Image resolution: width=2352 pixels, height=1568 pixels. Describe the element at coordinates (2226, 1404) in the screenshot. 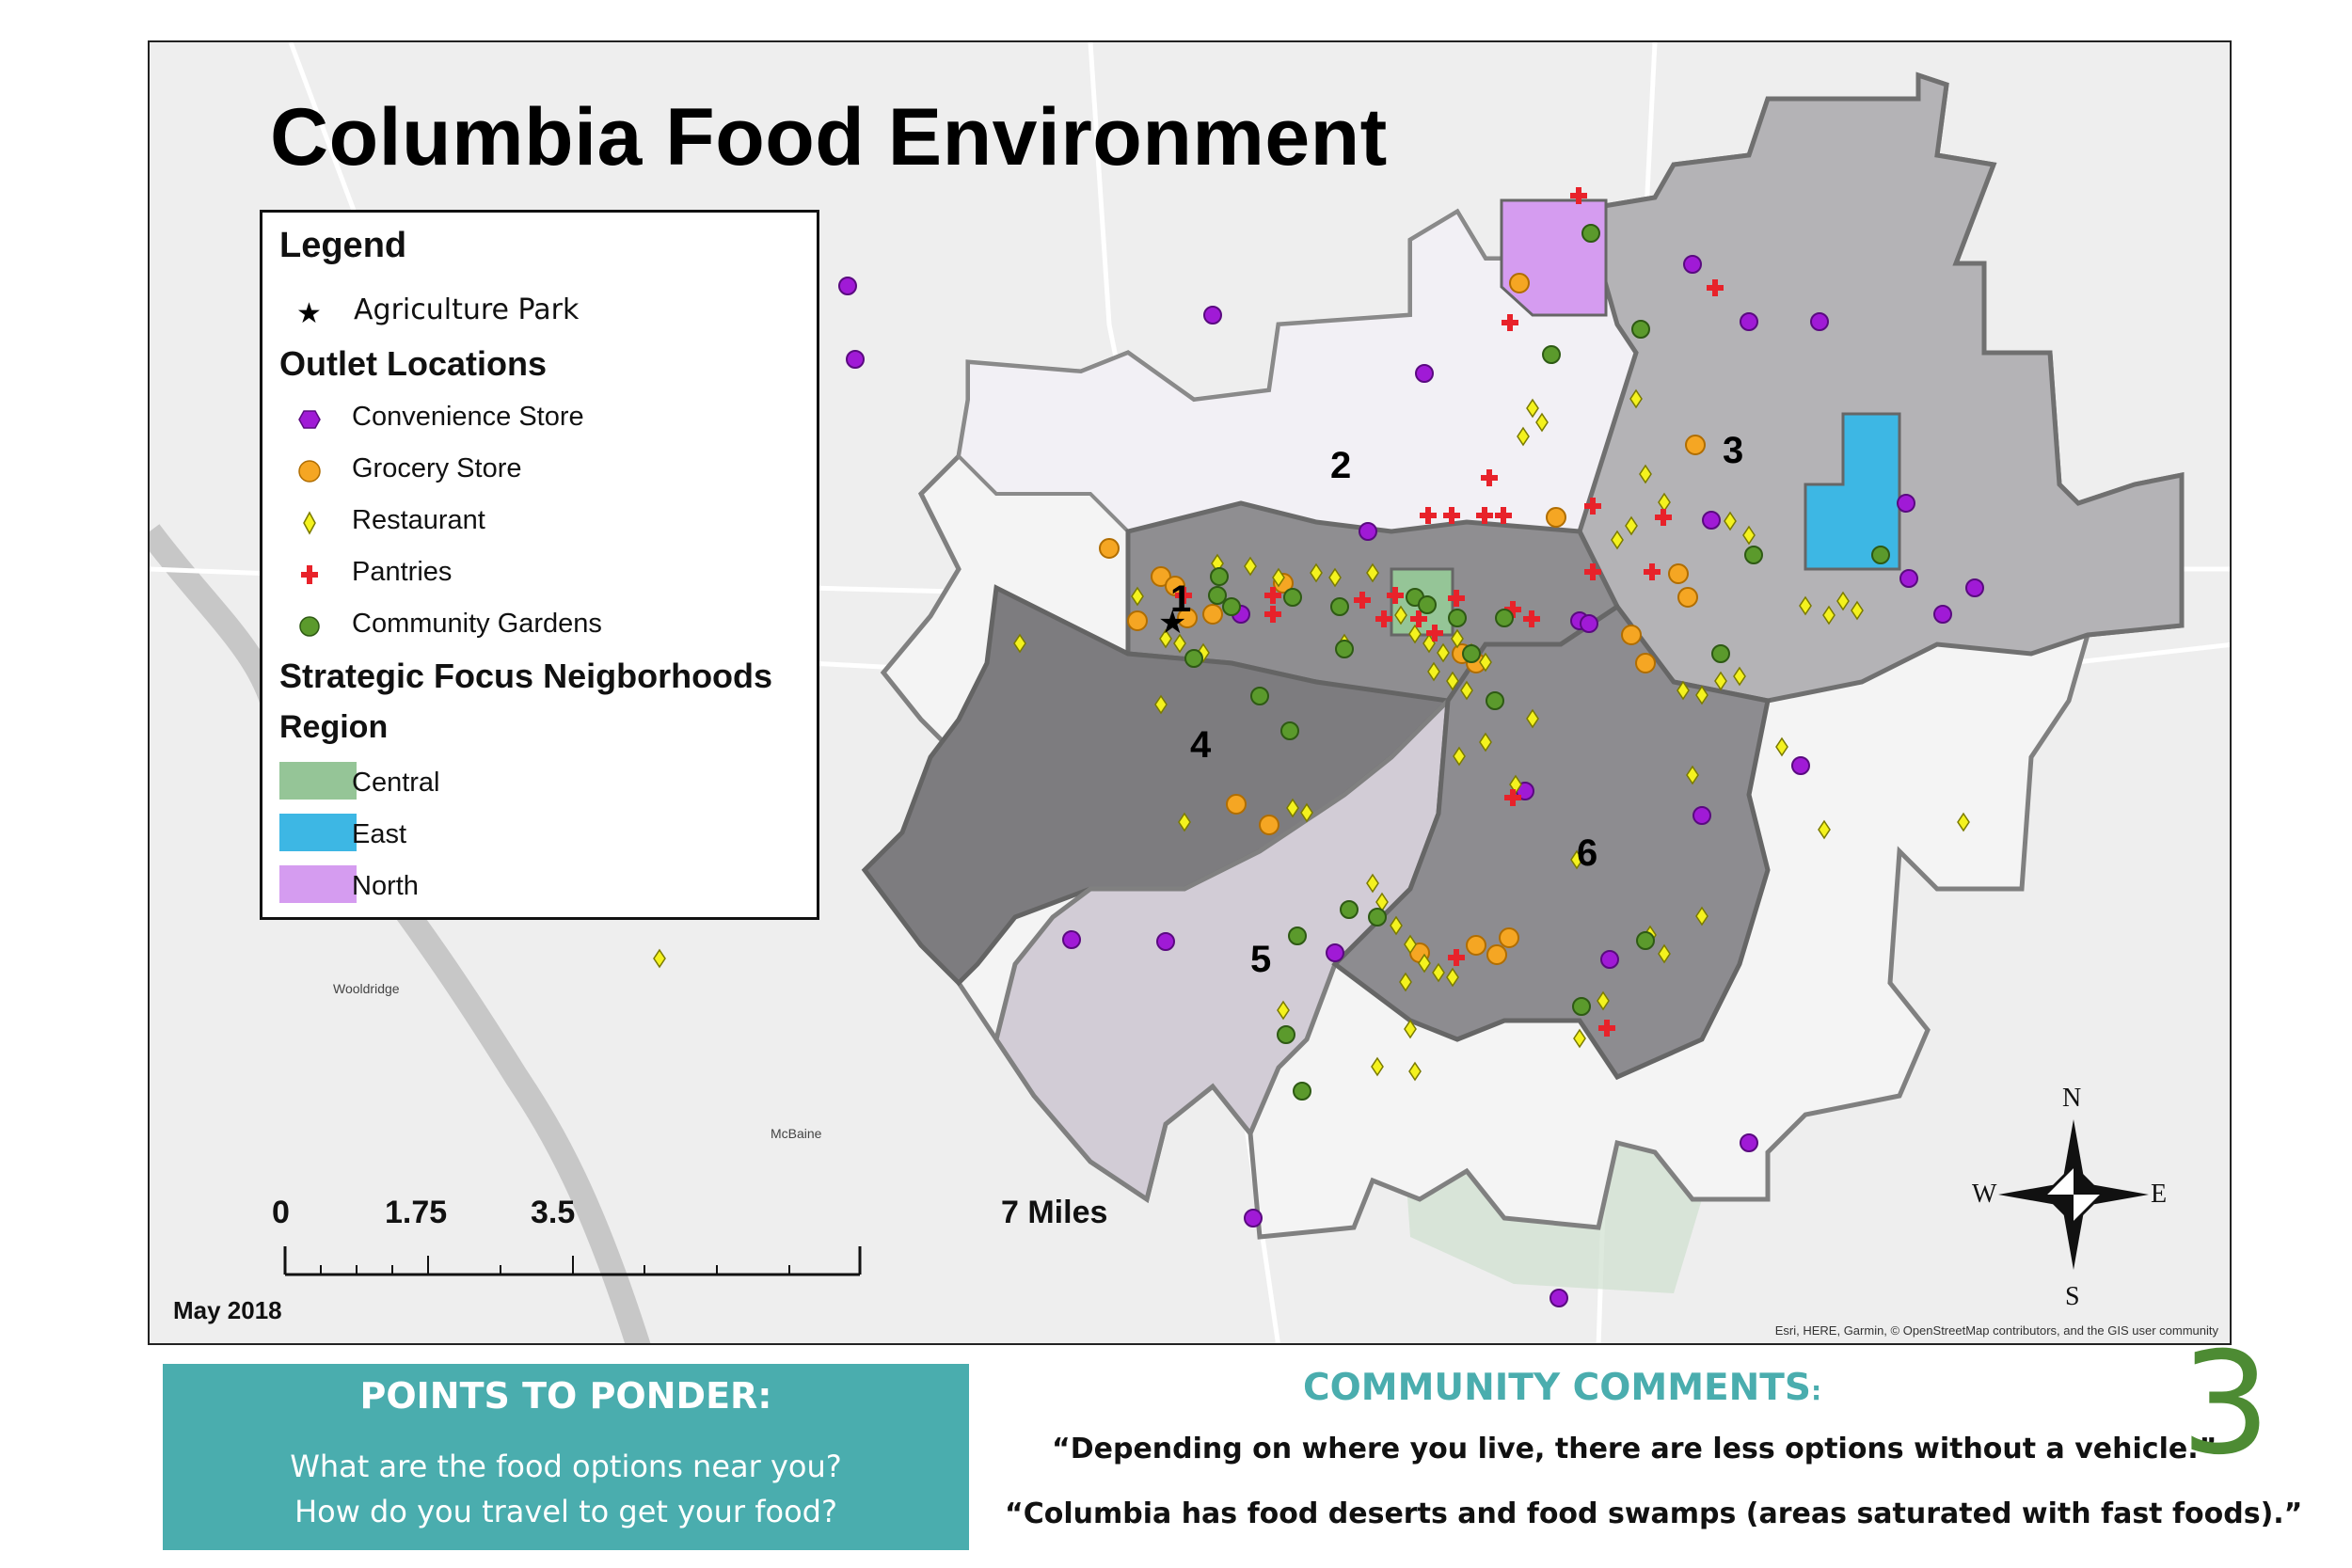

I see `page-number: 3` at that location.